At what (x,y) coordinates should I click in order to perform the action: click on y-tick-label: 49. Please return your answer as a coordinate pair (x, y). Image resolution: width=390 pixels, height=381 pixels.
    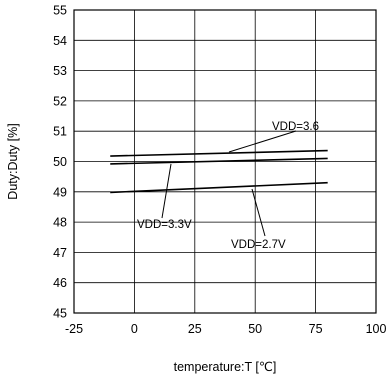
    Looking at the image, I should click on (60, 192).